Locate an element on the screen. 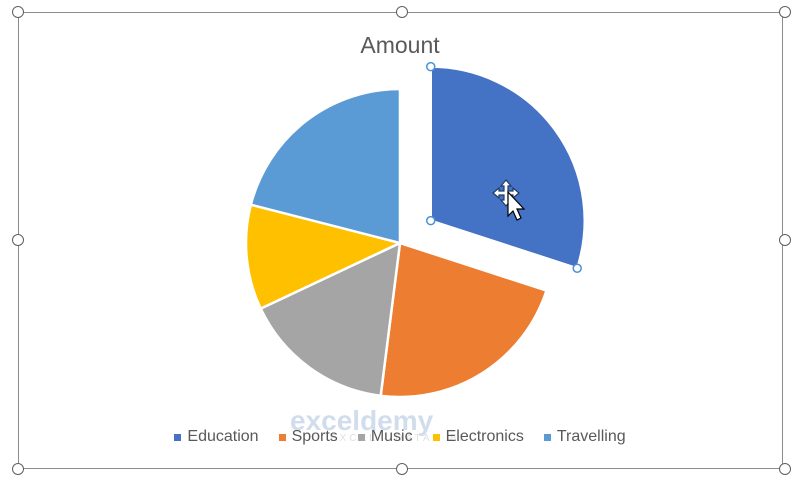 This screenshot has width=800, height=482. move-cursor-icon is located at coordinates (509, 200).